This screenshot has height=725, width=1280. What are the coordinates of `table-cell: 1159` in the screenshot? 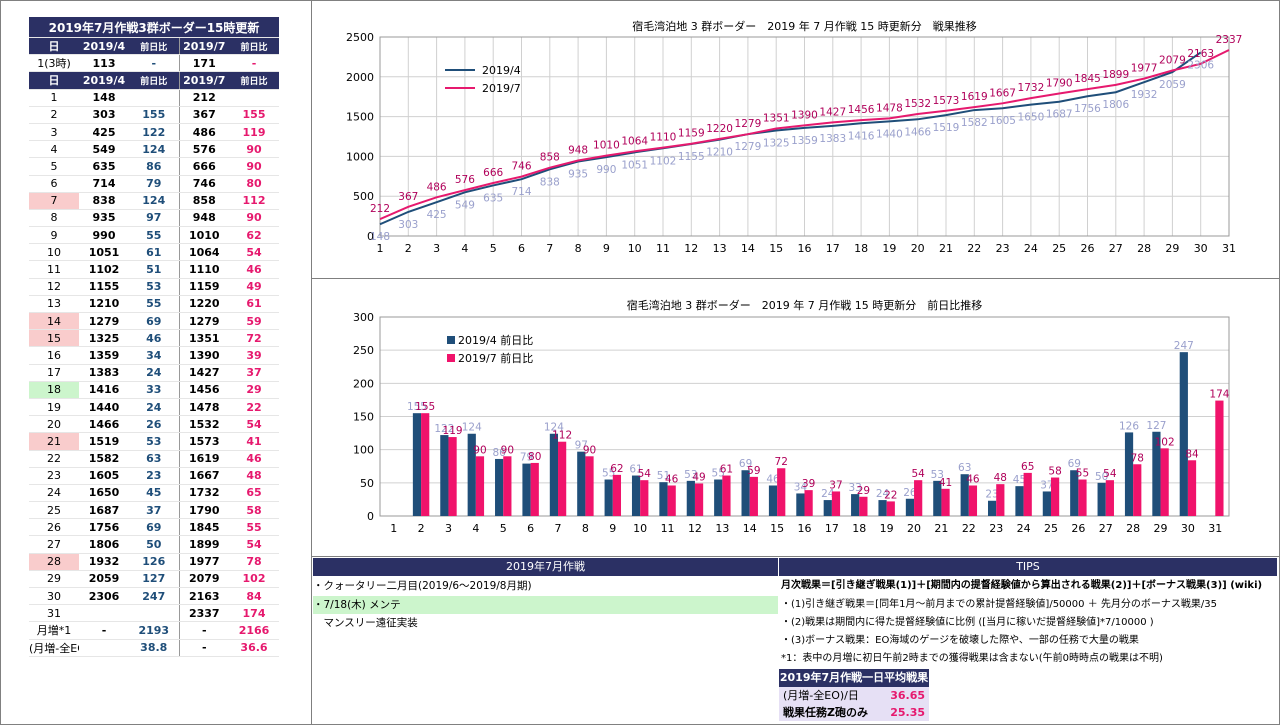 It's located at (204, 287).